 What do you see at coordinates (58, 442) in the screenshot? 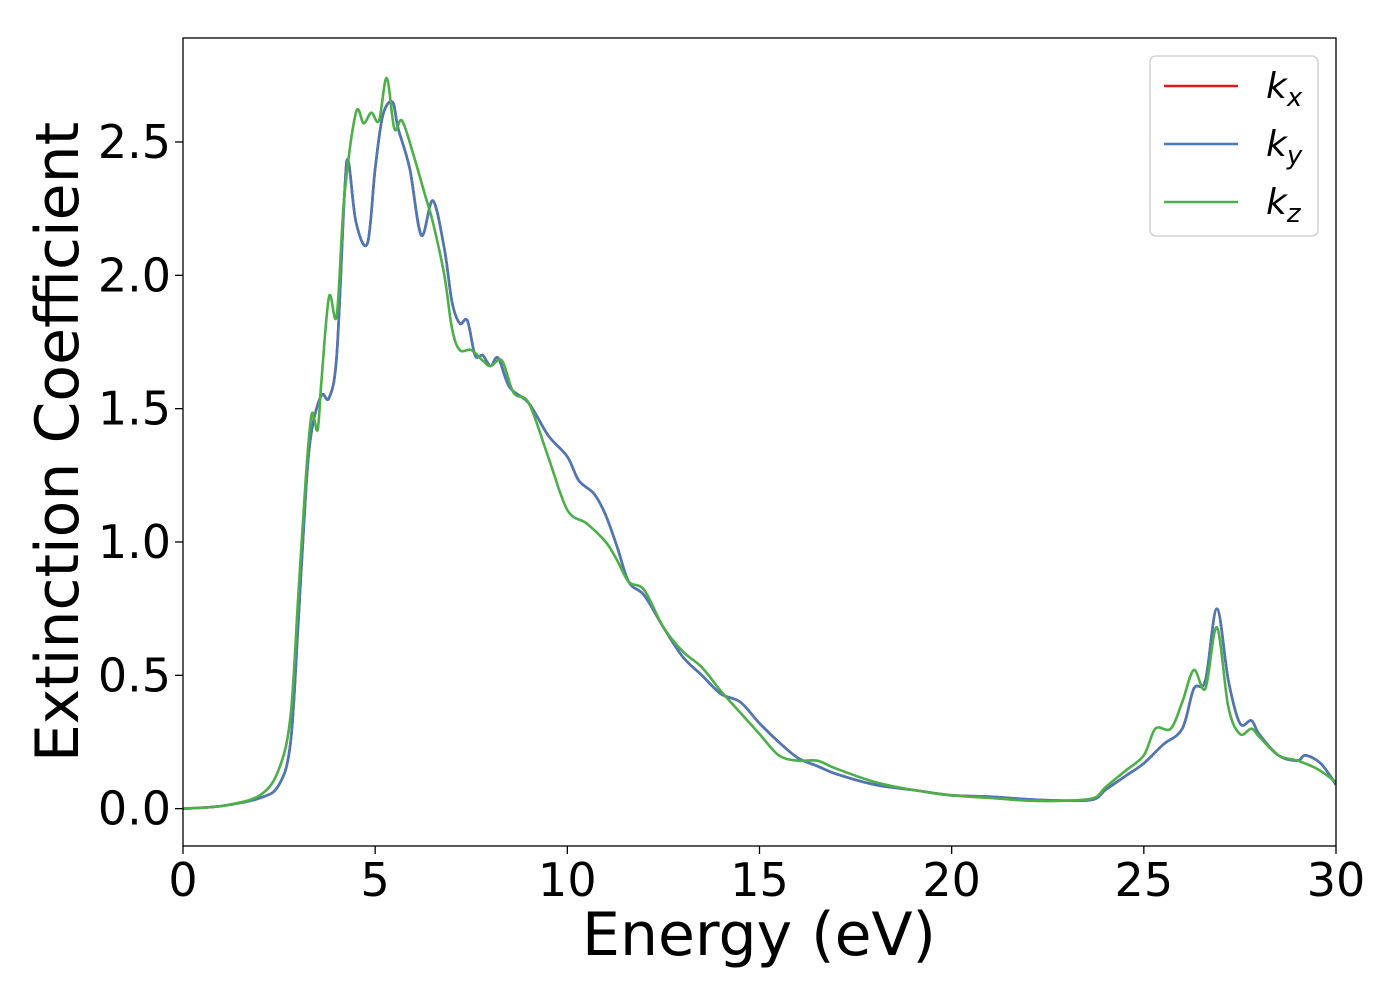
I see `y-axis-label: Extinction Coefficient` at bounding box center [58, 442].